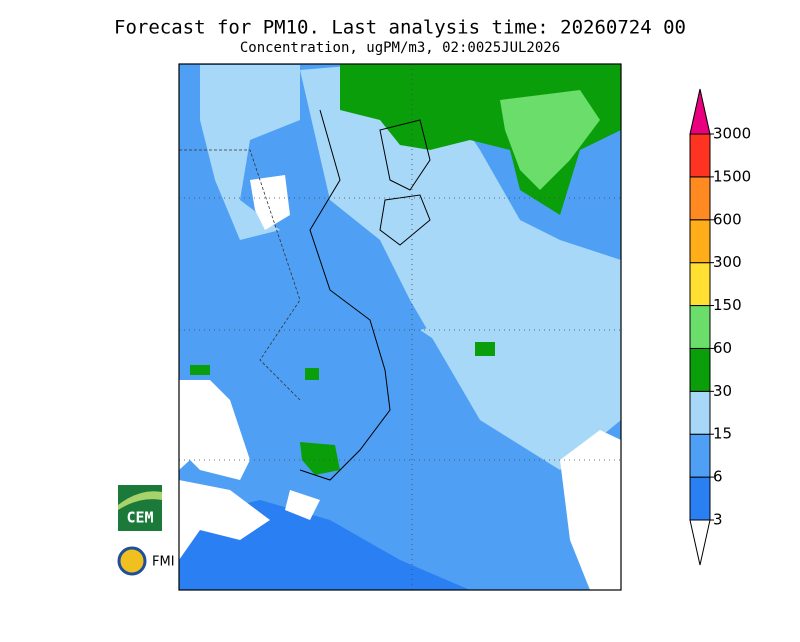 The image size is (800, 642). Describe the element at coordinates (732, 176) in the screenshot. I see `colorbar-label: 1500` at that location.